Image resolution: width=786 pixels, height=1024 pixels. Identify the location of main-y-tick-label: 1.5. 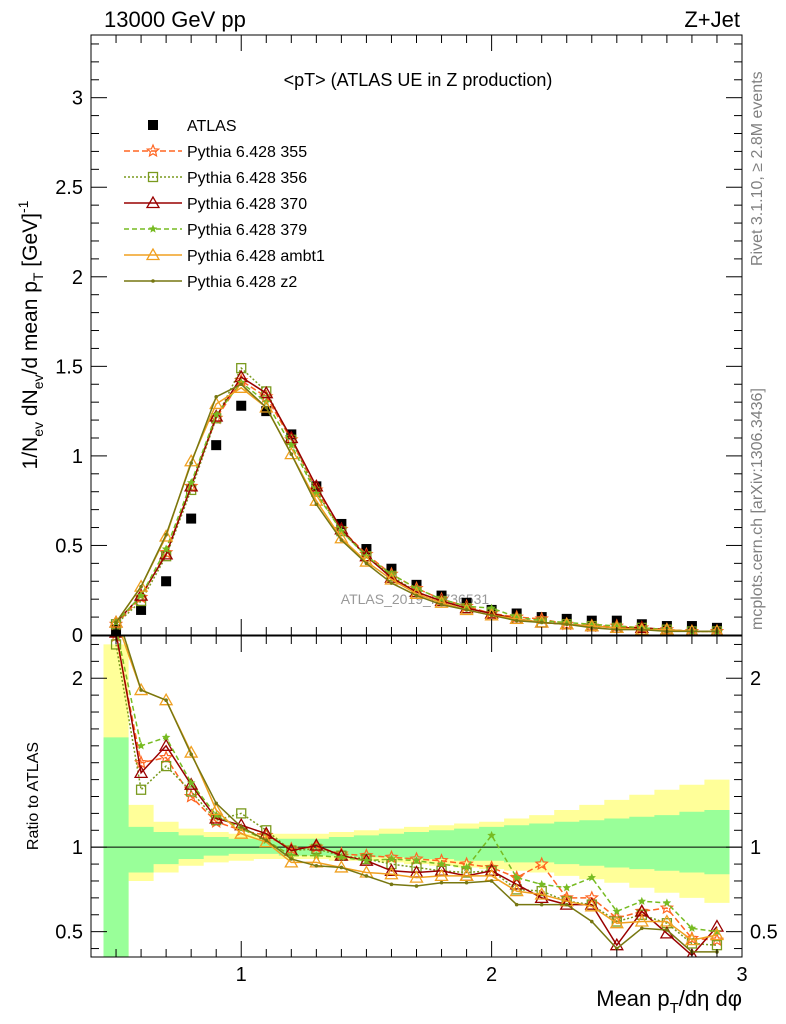
(69, 367).